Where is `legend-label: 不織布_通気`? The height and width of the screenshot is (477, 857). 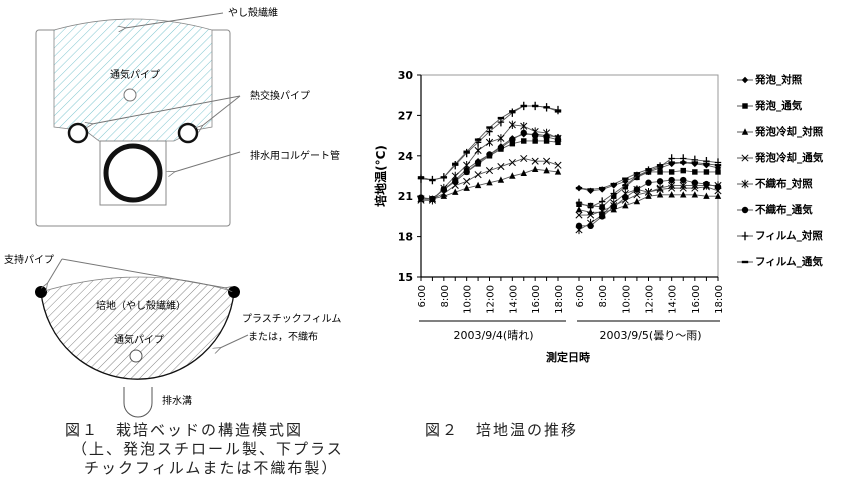
legend-label: 不織布_通気 is located at coordinates (784, 210).